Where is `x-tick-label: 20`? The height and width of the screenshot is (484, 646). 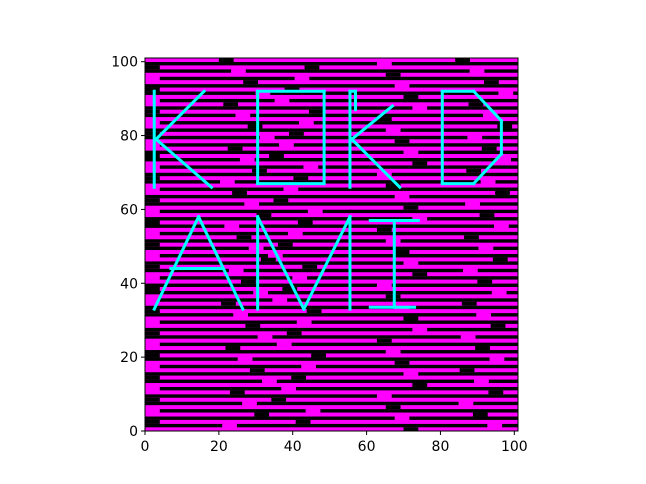 x-tick-label: 20 is located at coordinates (219, 447).